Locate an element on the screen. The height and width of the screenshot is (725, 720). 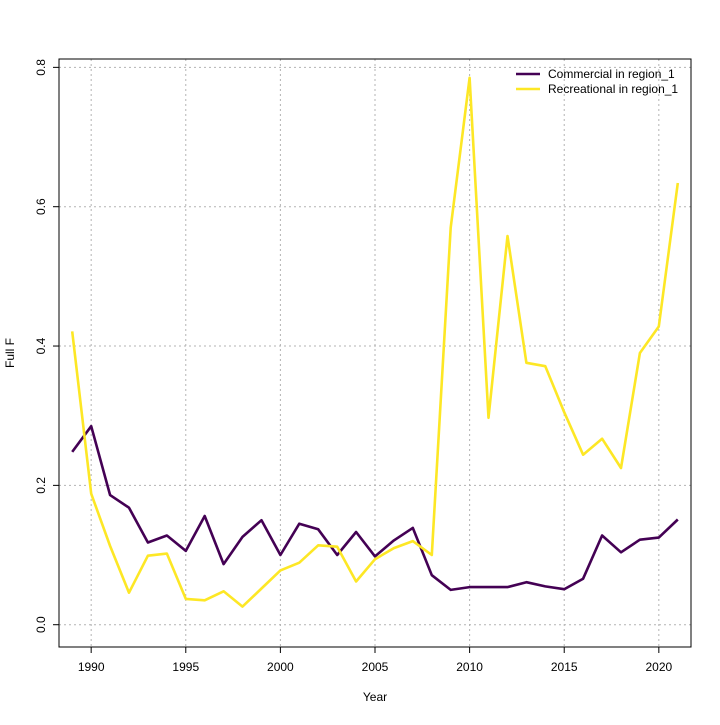
y-tick-label: 0.6 is located at coordinates (41, 206).